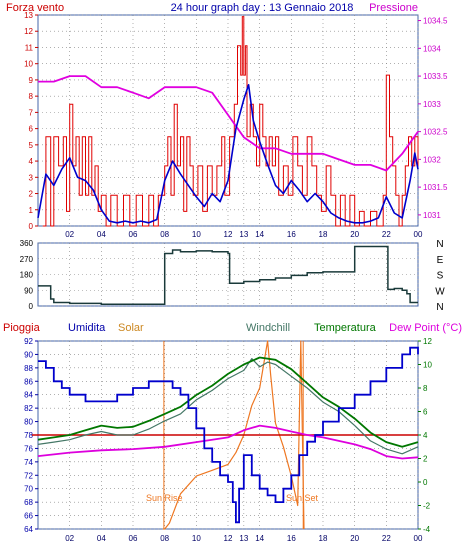 The width and height of the screenshot is (466, 555). I want to click on p3-right-tick-label-8: 12, so click(427, 341).